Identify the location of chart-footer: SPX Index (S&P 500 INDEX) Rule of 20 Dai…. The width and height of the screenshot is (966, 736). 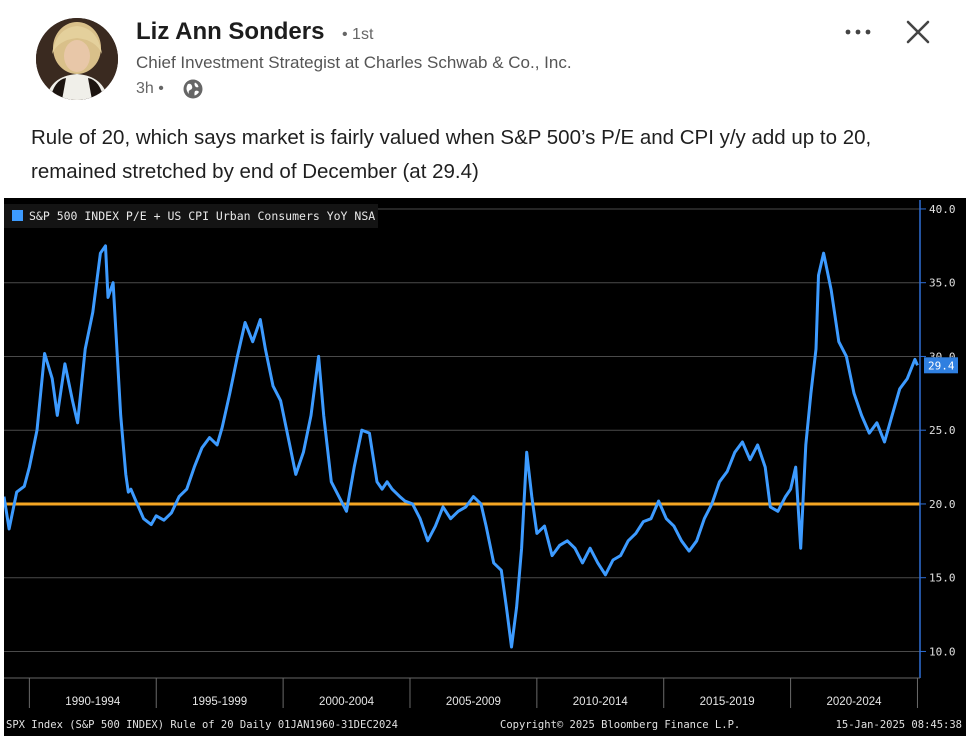
(485, 726).